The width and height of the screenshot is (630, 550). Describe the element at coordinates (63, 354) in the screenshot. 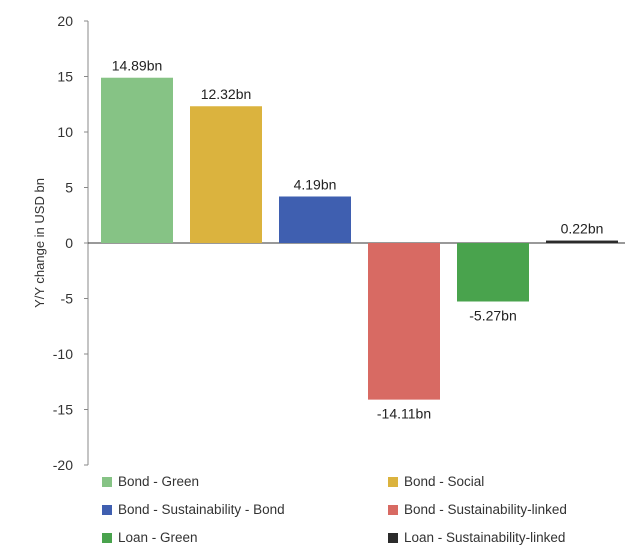

I see `y-tick-label: -10` at that location.